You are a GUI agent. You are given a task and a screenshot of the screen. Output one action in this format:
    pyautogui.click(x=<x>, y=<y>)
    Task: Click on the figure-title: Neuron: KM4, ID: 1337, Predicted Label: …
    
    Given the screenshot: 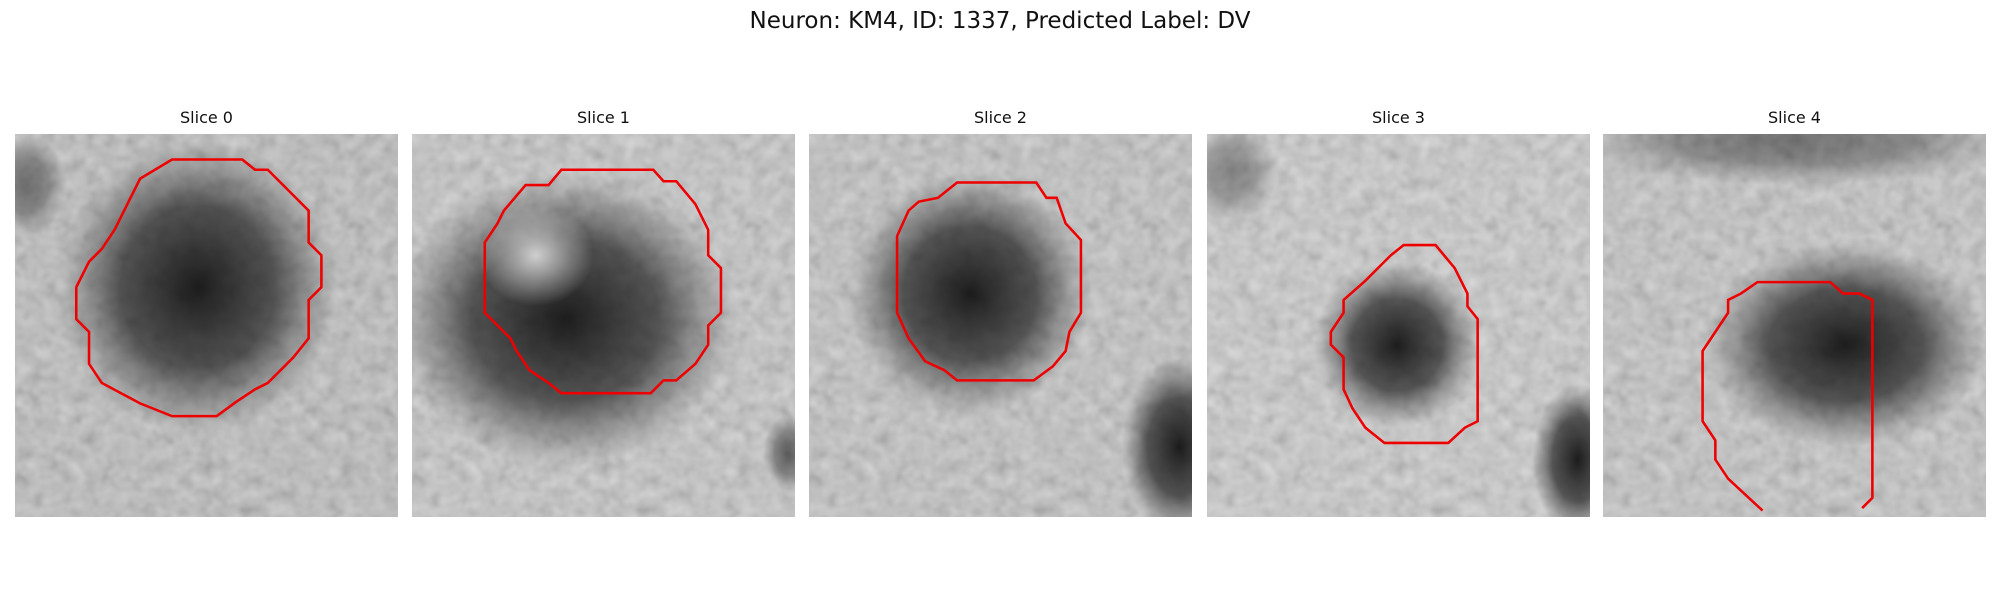 What is the action you would take?
    pyautogui.click(x=1000, y=21)
    